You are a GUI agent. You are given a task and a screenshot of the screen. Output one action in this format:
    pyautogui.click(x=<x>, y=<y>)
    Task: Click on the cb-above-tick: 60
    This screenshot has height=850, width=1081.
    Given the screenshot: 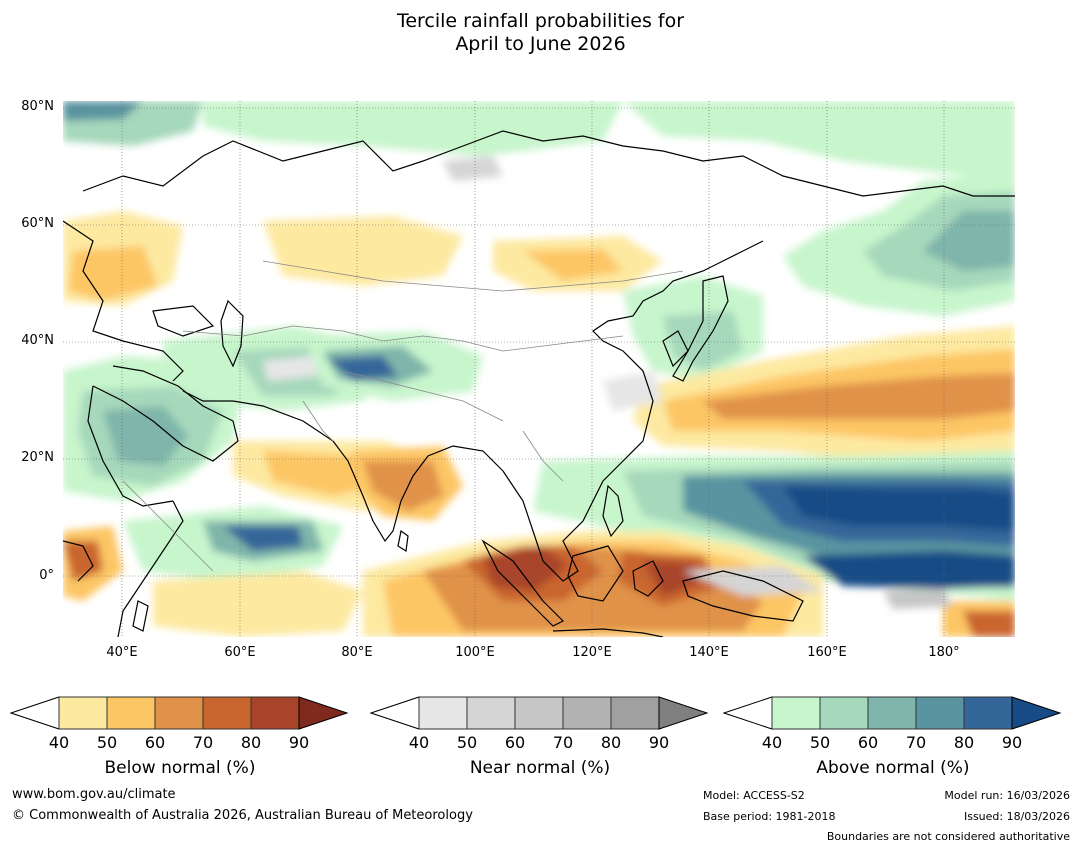 What is the action you would take?
    pyautogui.click(x=868, y=742)
    